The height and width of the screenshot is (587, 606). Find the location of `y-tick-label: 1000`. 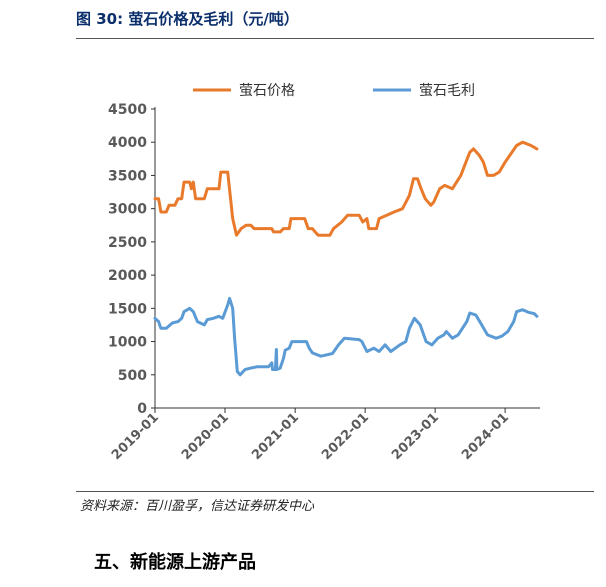

y-tick-label: 1000 is located at coordinates (127, 343).